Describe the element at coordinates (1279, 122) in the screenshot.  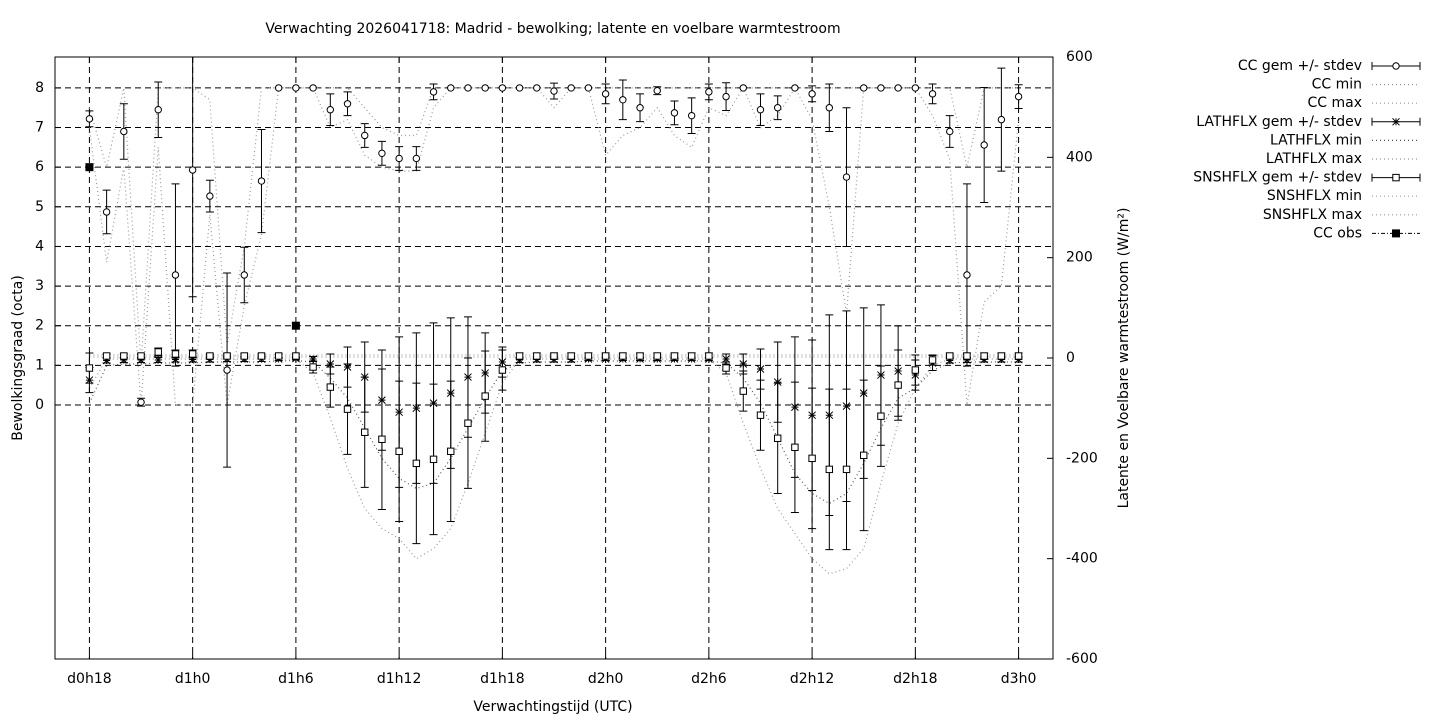
I see `legend-label: LATHFLX gem +/- stdev` at that location.